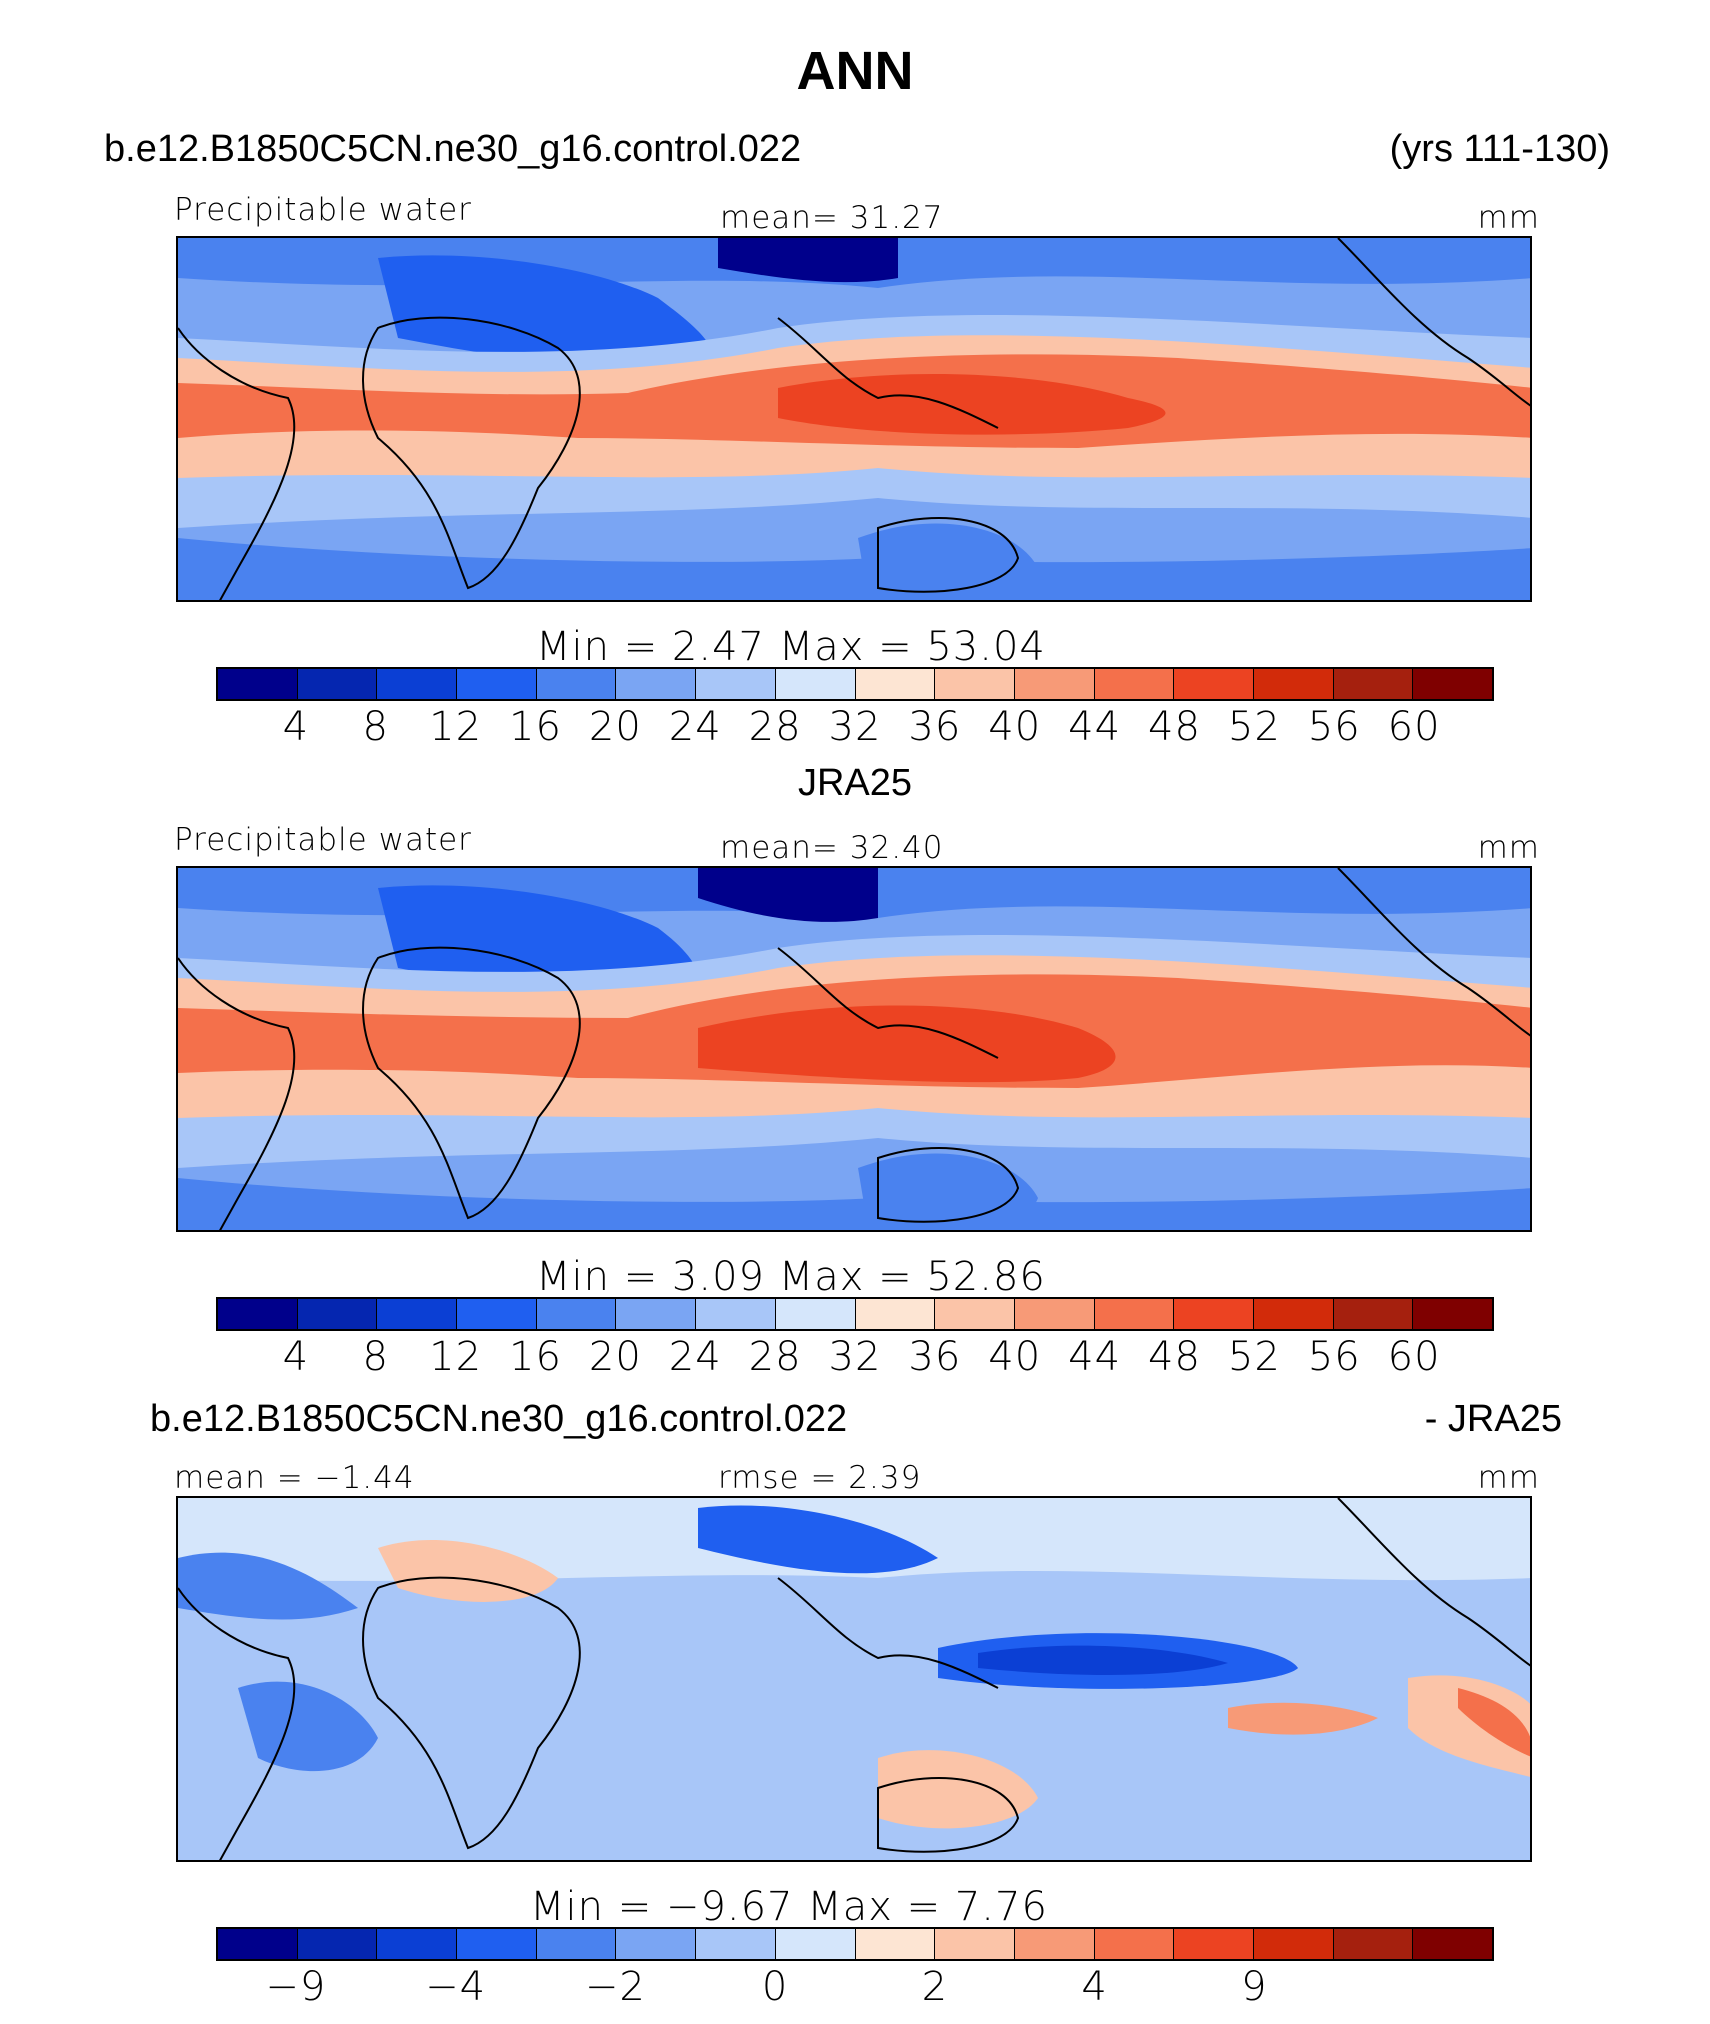 This screenshot has width=1710, height=2024. What do you see at coordinates (832, 848) in the screenshot?
I see `panel2-mean: mean= 32.40` at bounding box center [832, 848].